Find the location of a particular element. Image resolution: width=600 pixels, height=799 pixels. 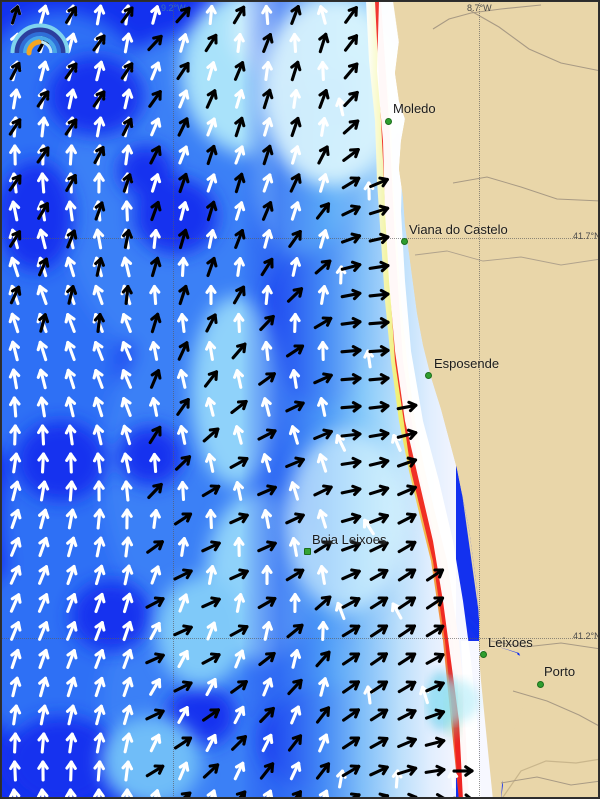

place-label-moledo: Moledo is located at coordinates (414, 108).